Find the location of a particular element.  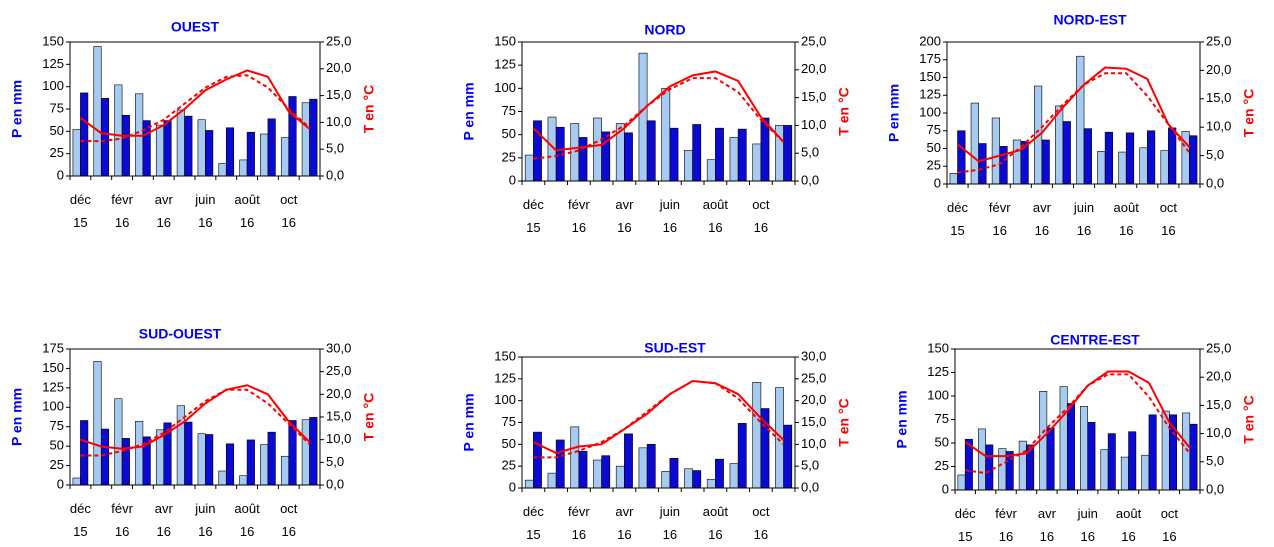

y2-axis-label: T en °C is located at coordinates (844, 422).